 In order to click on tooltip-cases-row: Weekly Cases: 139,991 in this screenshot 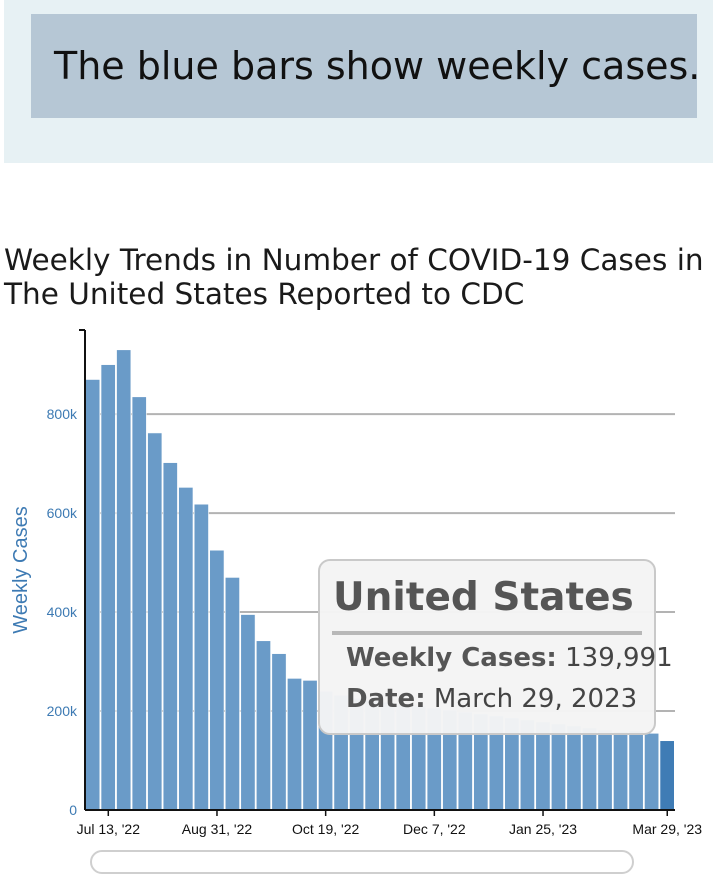, I will do `click(509, 658)`.